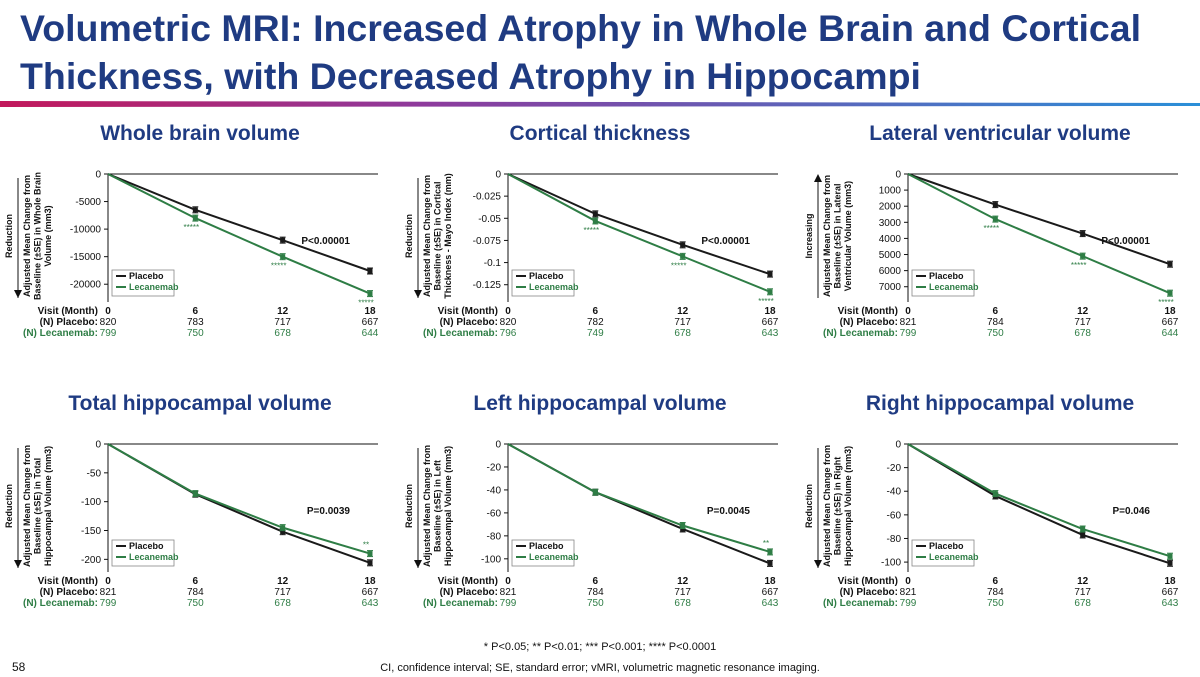  I want to click on page-number: 58, so click(19, 667).